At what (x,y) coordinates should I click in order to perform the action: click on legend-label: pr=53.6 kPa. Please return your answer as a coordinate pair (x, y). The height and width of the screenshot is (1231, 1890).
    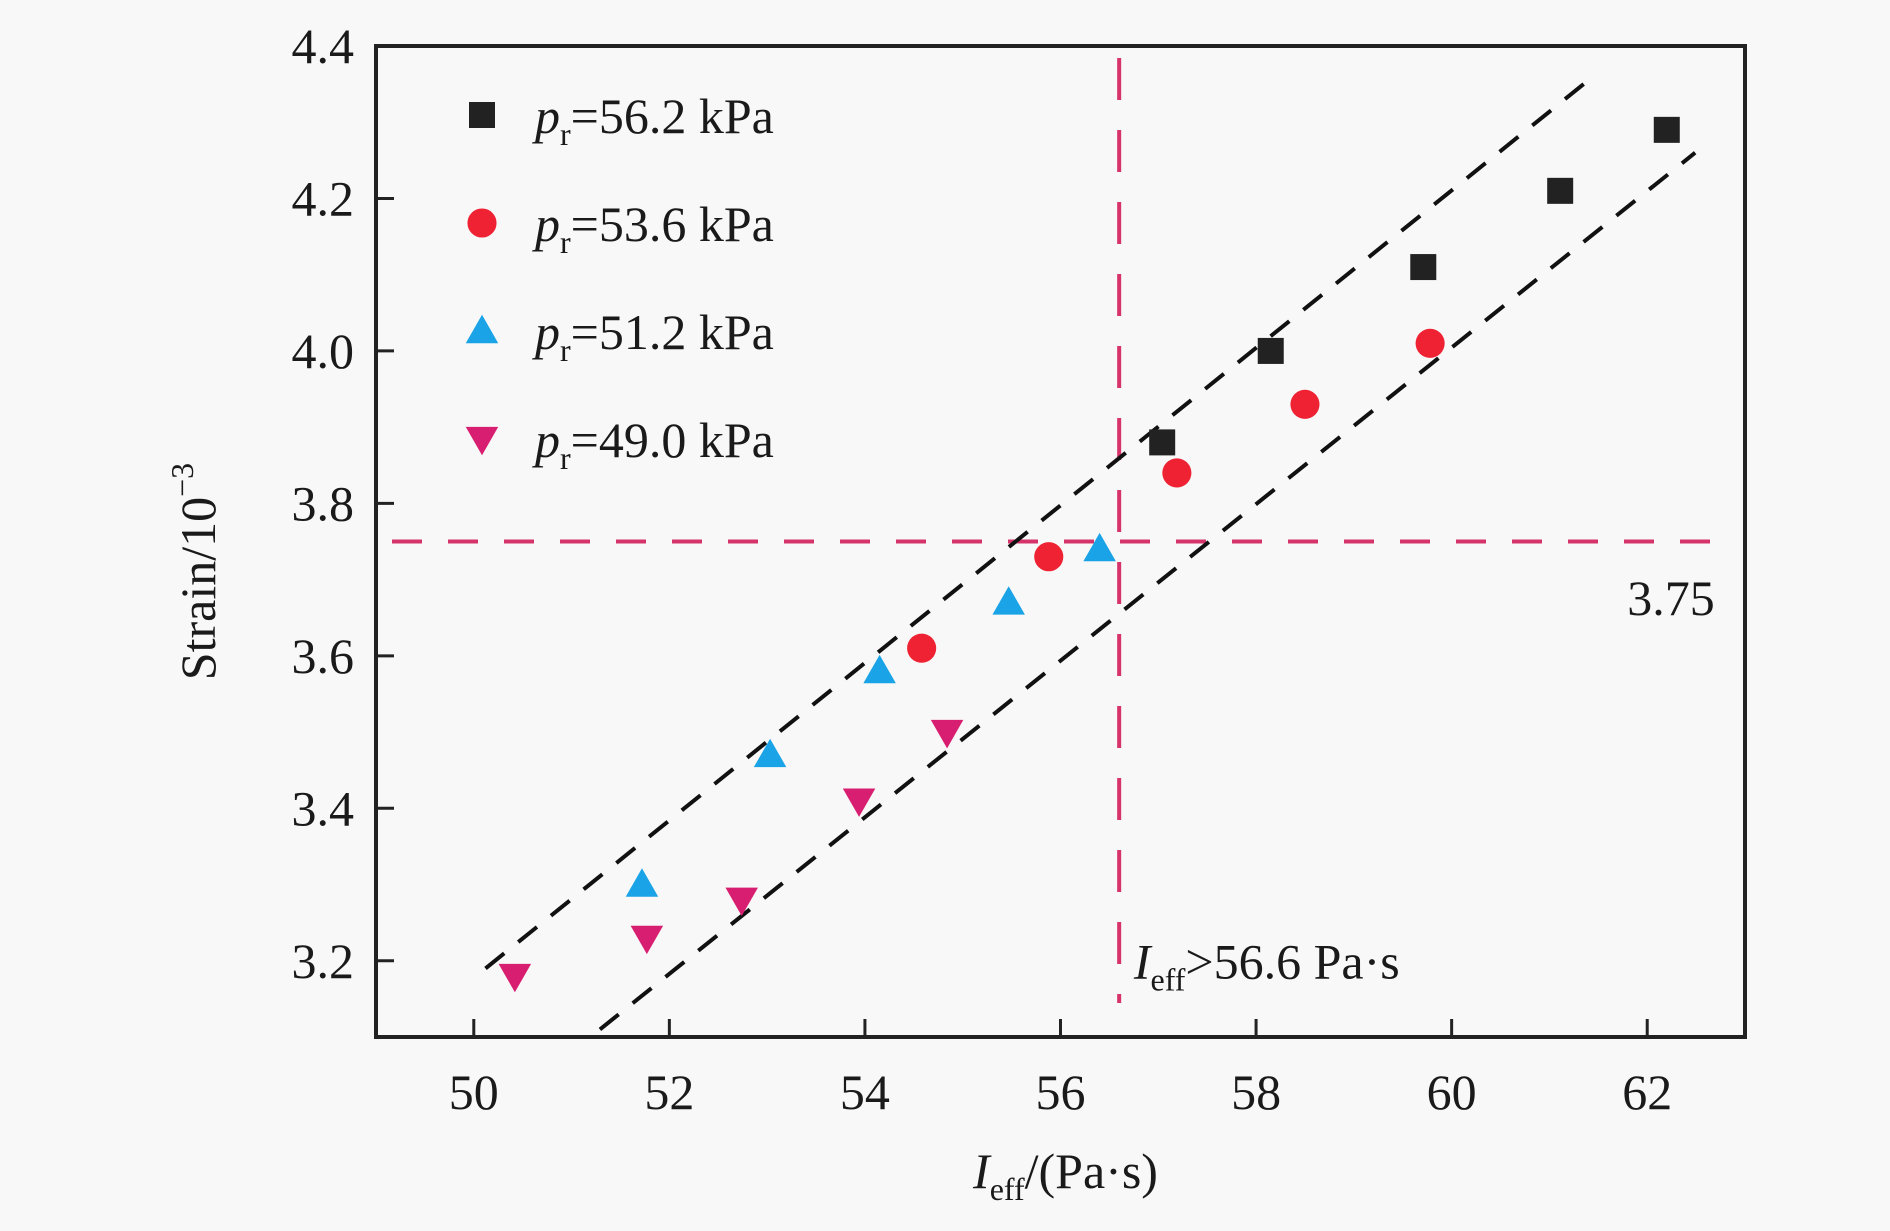
    Looking at the image, I should click on (653, 228).